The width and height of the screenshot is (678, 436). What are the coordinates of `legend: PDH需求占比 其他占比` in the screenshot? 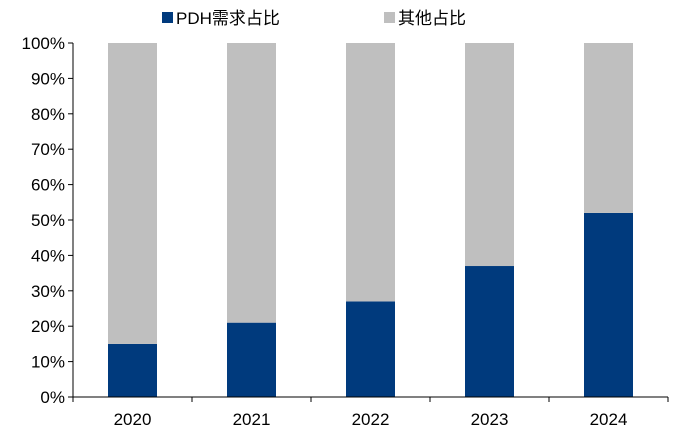 It's located at (314, 18).